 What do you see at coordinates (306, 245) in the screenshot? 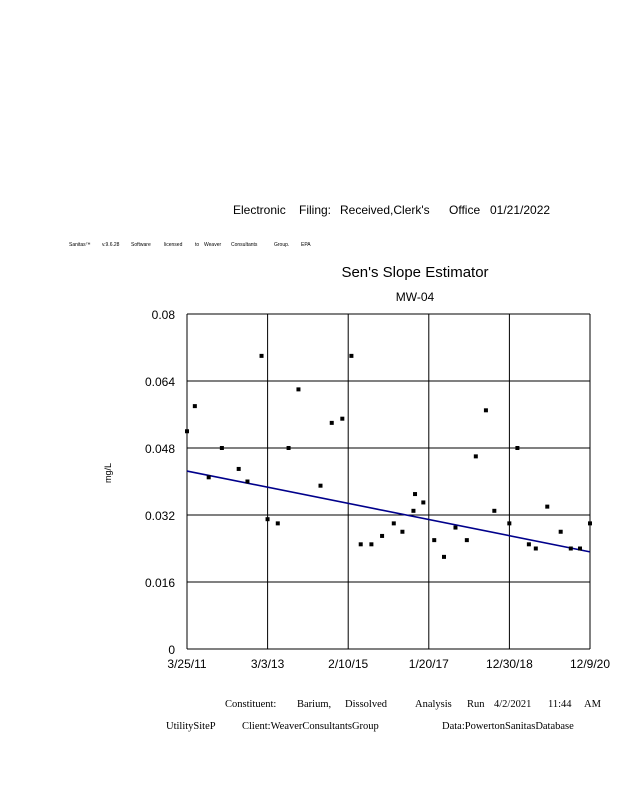
I see `license-word: EPA` at bounding box center [306, 245].